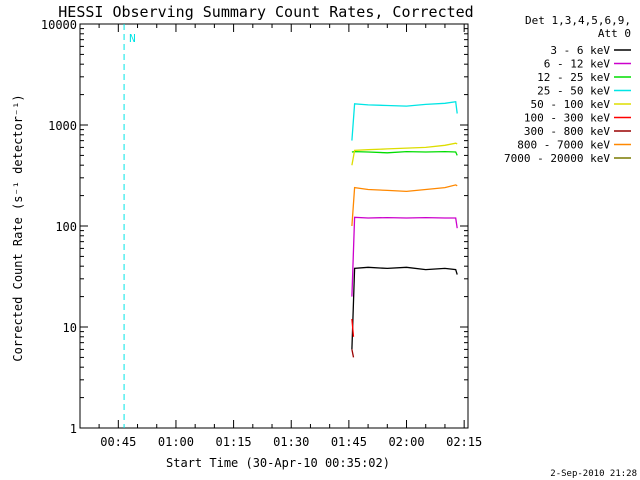  I want to click on series-marks, so click(404, 229).